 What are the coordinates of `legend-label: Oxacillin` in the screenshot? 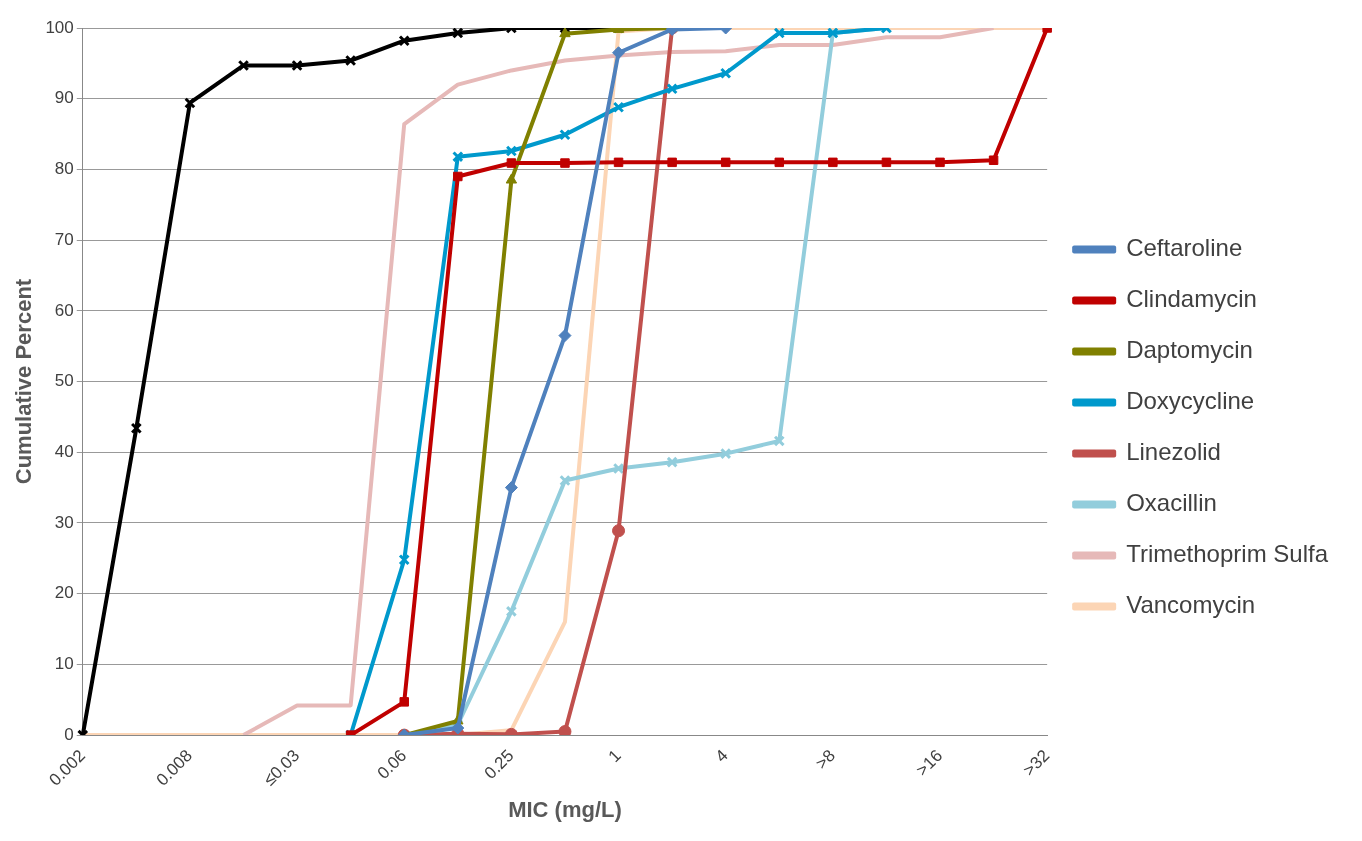 It's located at (1171, 503).